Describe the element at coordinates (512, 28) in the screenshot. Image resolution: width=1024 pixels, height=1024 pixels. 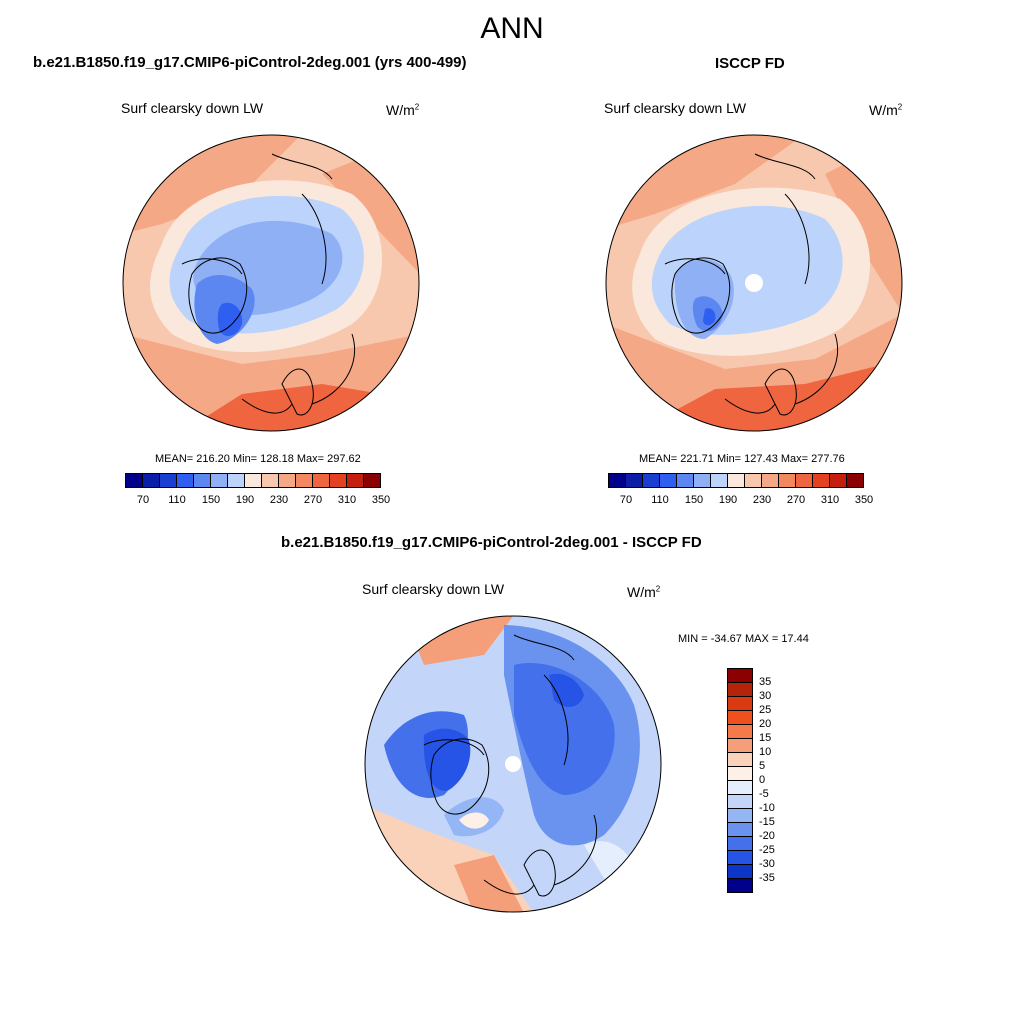
I see `figure-title: ANN` at that location.